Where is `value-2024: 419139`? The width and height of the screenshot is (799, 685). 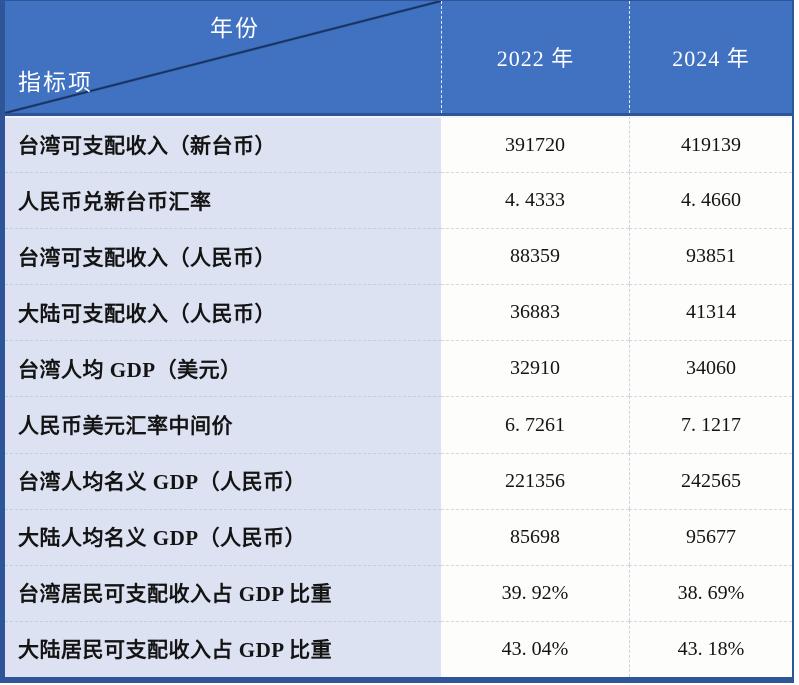
value-2024: 419139 is located at coordinates (710, 144).